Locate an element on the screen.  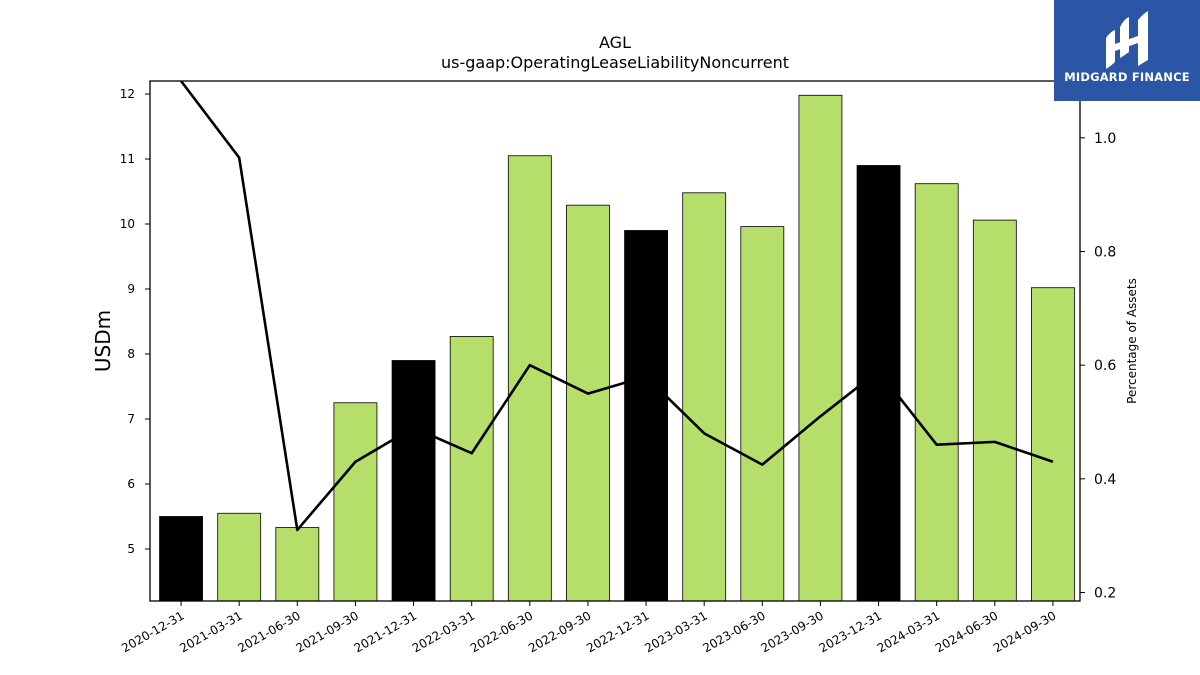
chart-title: AGL is located at coordinates (615, 42).